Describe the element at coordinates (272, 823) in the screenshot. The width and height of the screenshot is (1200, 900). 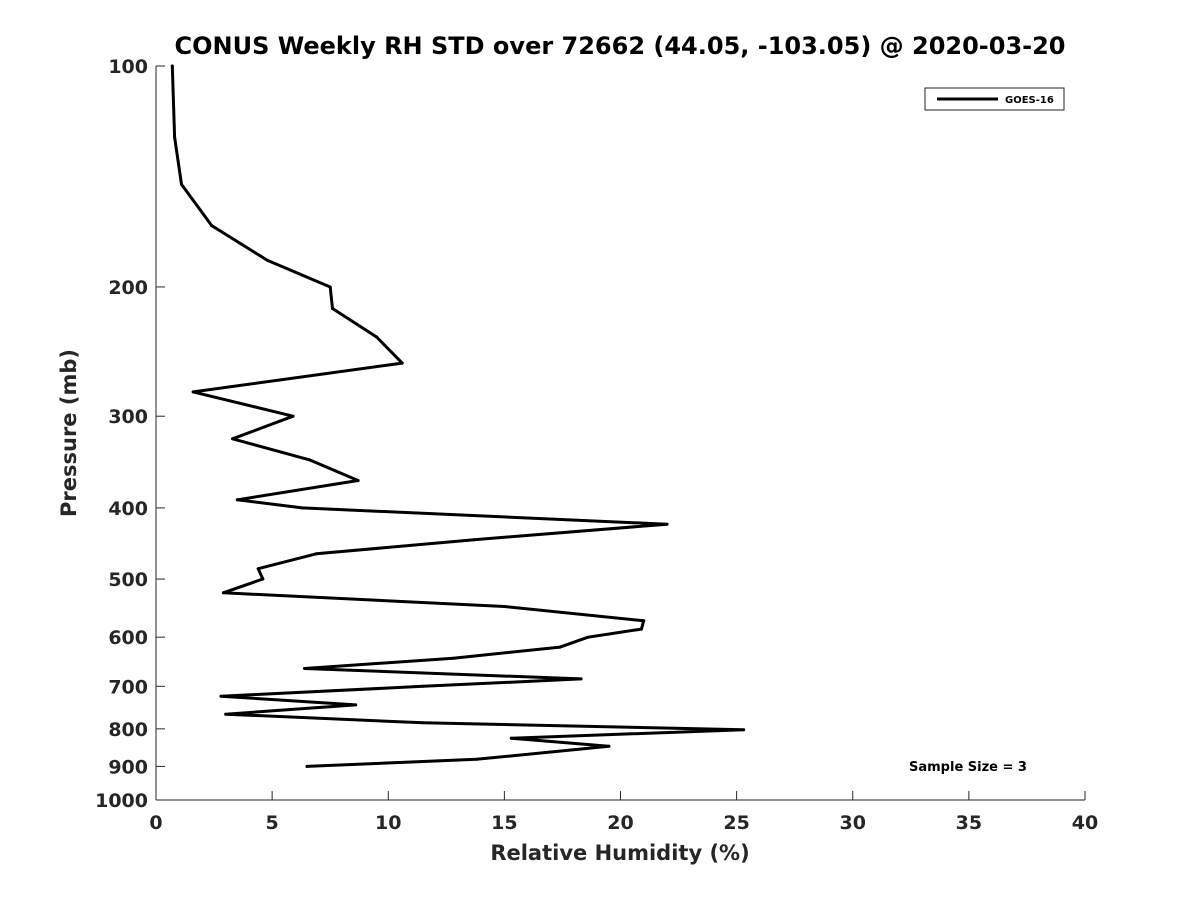
I see `x-tick-label: 5` at that location.